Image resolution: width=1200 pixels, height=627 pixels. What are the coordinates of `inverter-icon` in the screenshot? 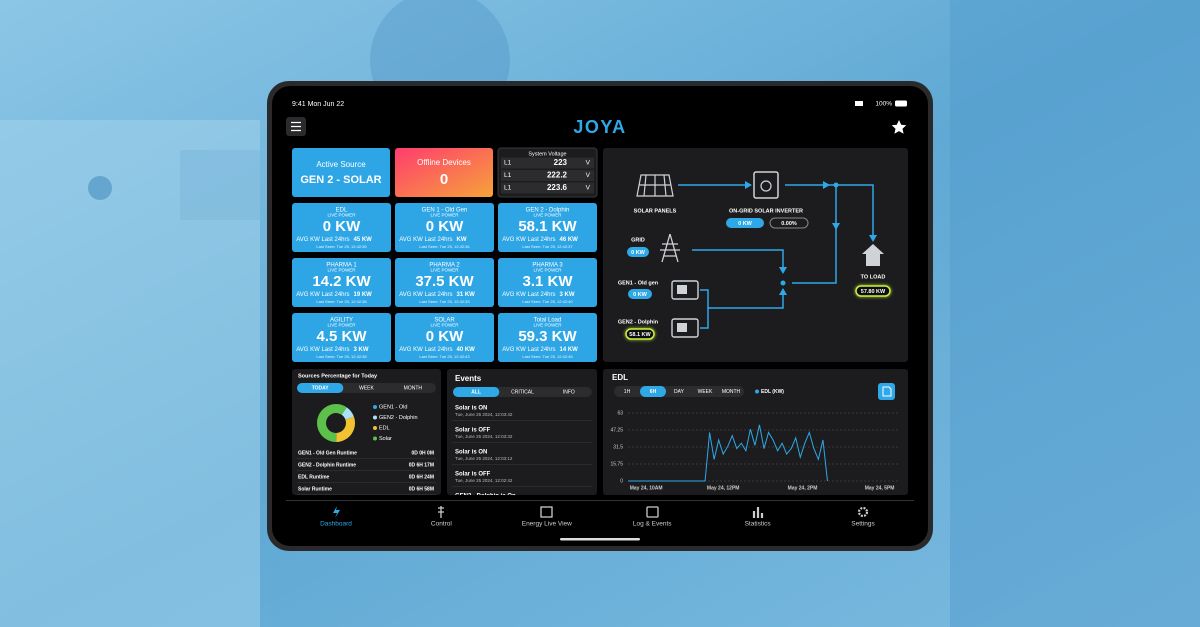 It's located at (766, 185).